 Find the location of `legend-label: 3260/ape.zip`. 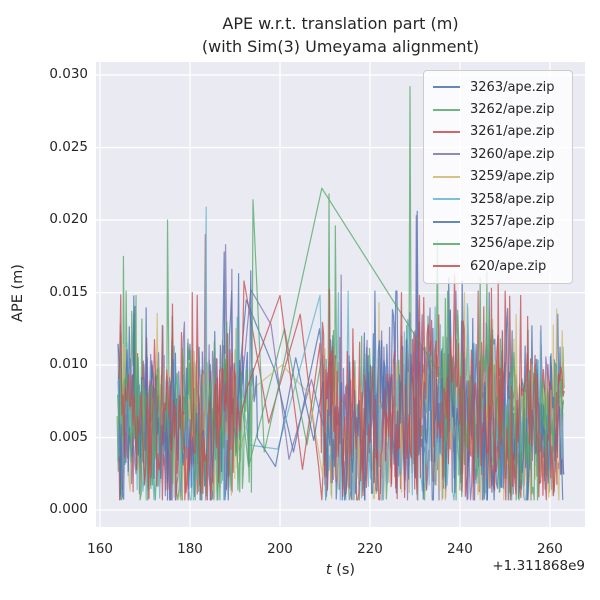

legend-label: 3260/ape.zip is located at coordinates (512, 154).